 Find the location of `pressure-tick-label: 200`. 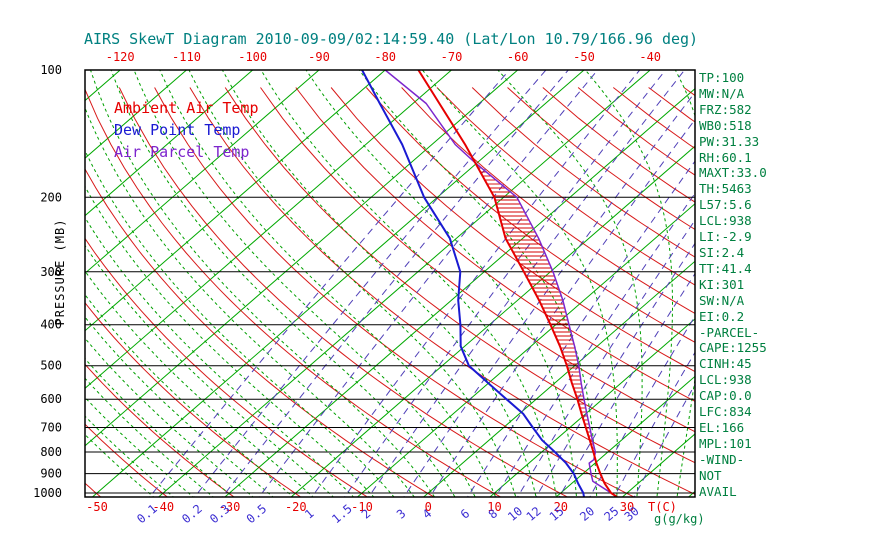

pressure-tick-label: 200 is located at coordinates (51, 197).